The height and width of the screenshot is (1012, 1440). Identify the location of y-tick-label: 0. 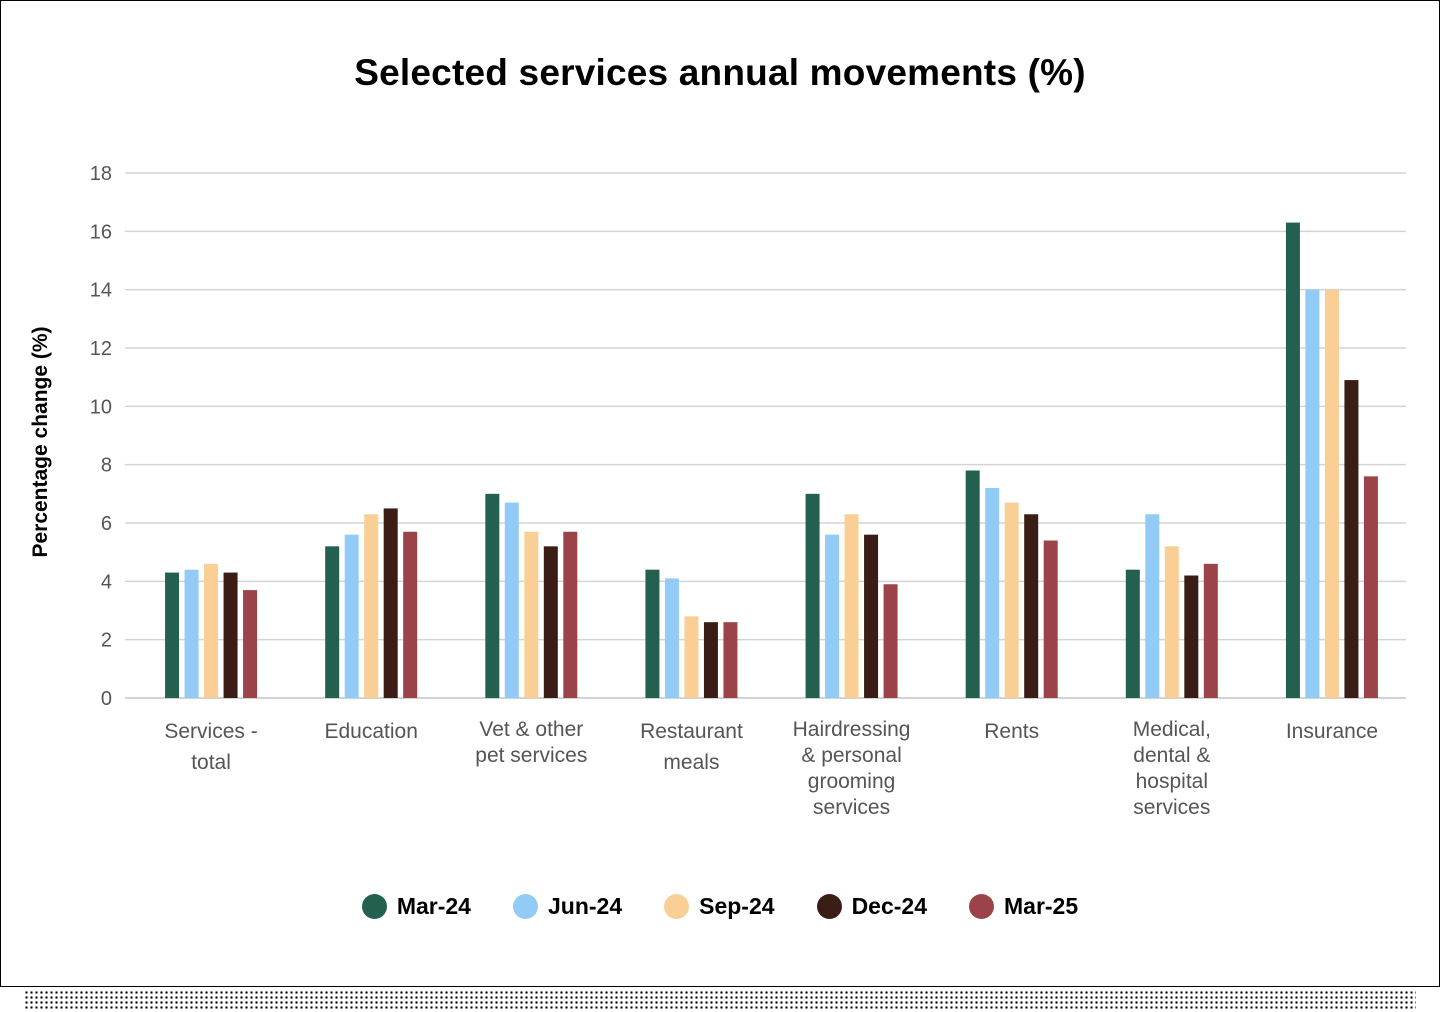
(106, 699).